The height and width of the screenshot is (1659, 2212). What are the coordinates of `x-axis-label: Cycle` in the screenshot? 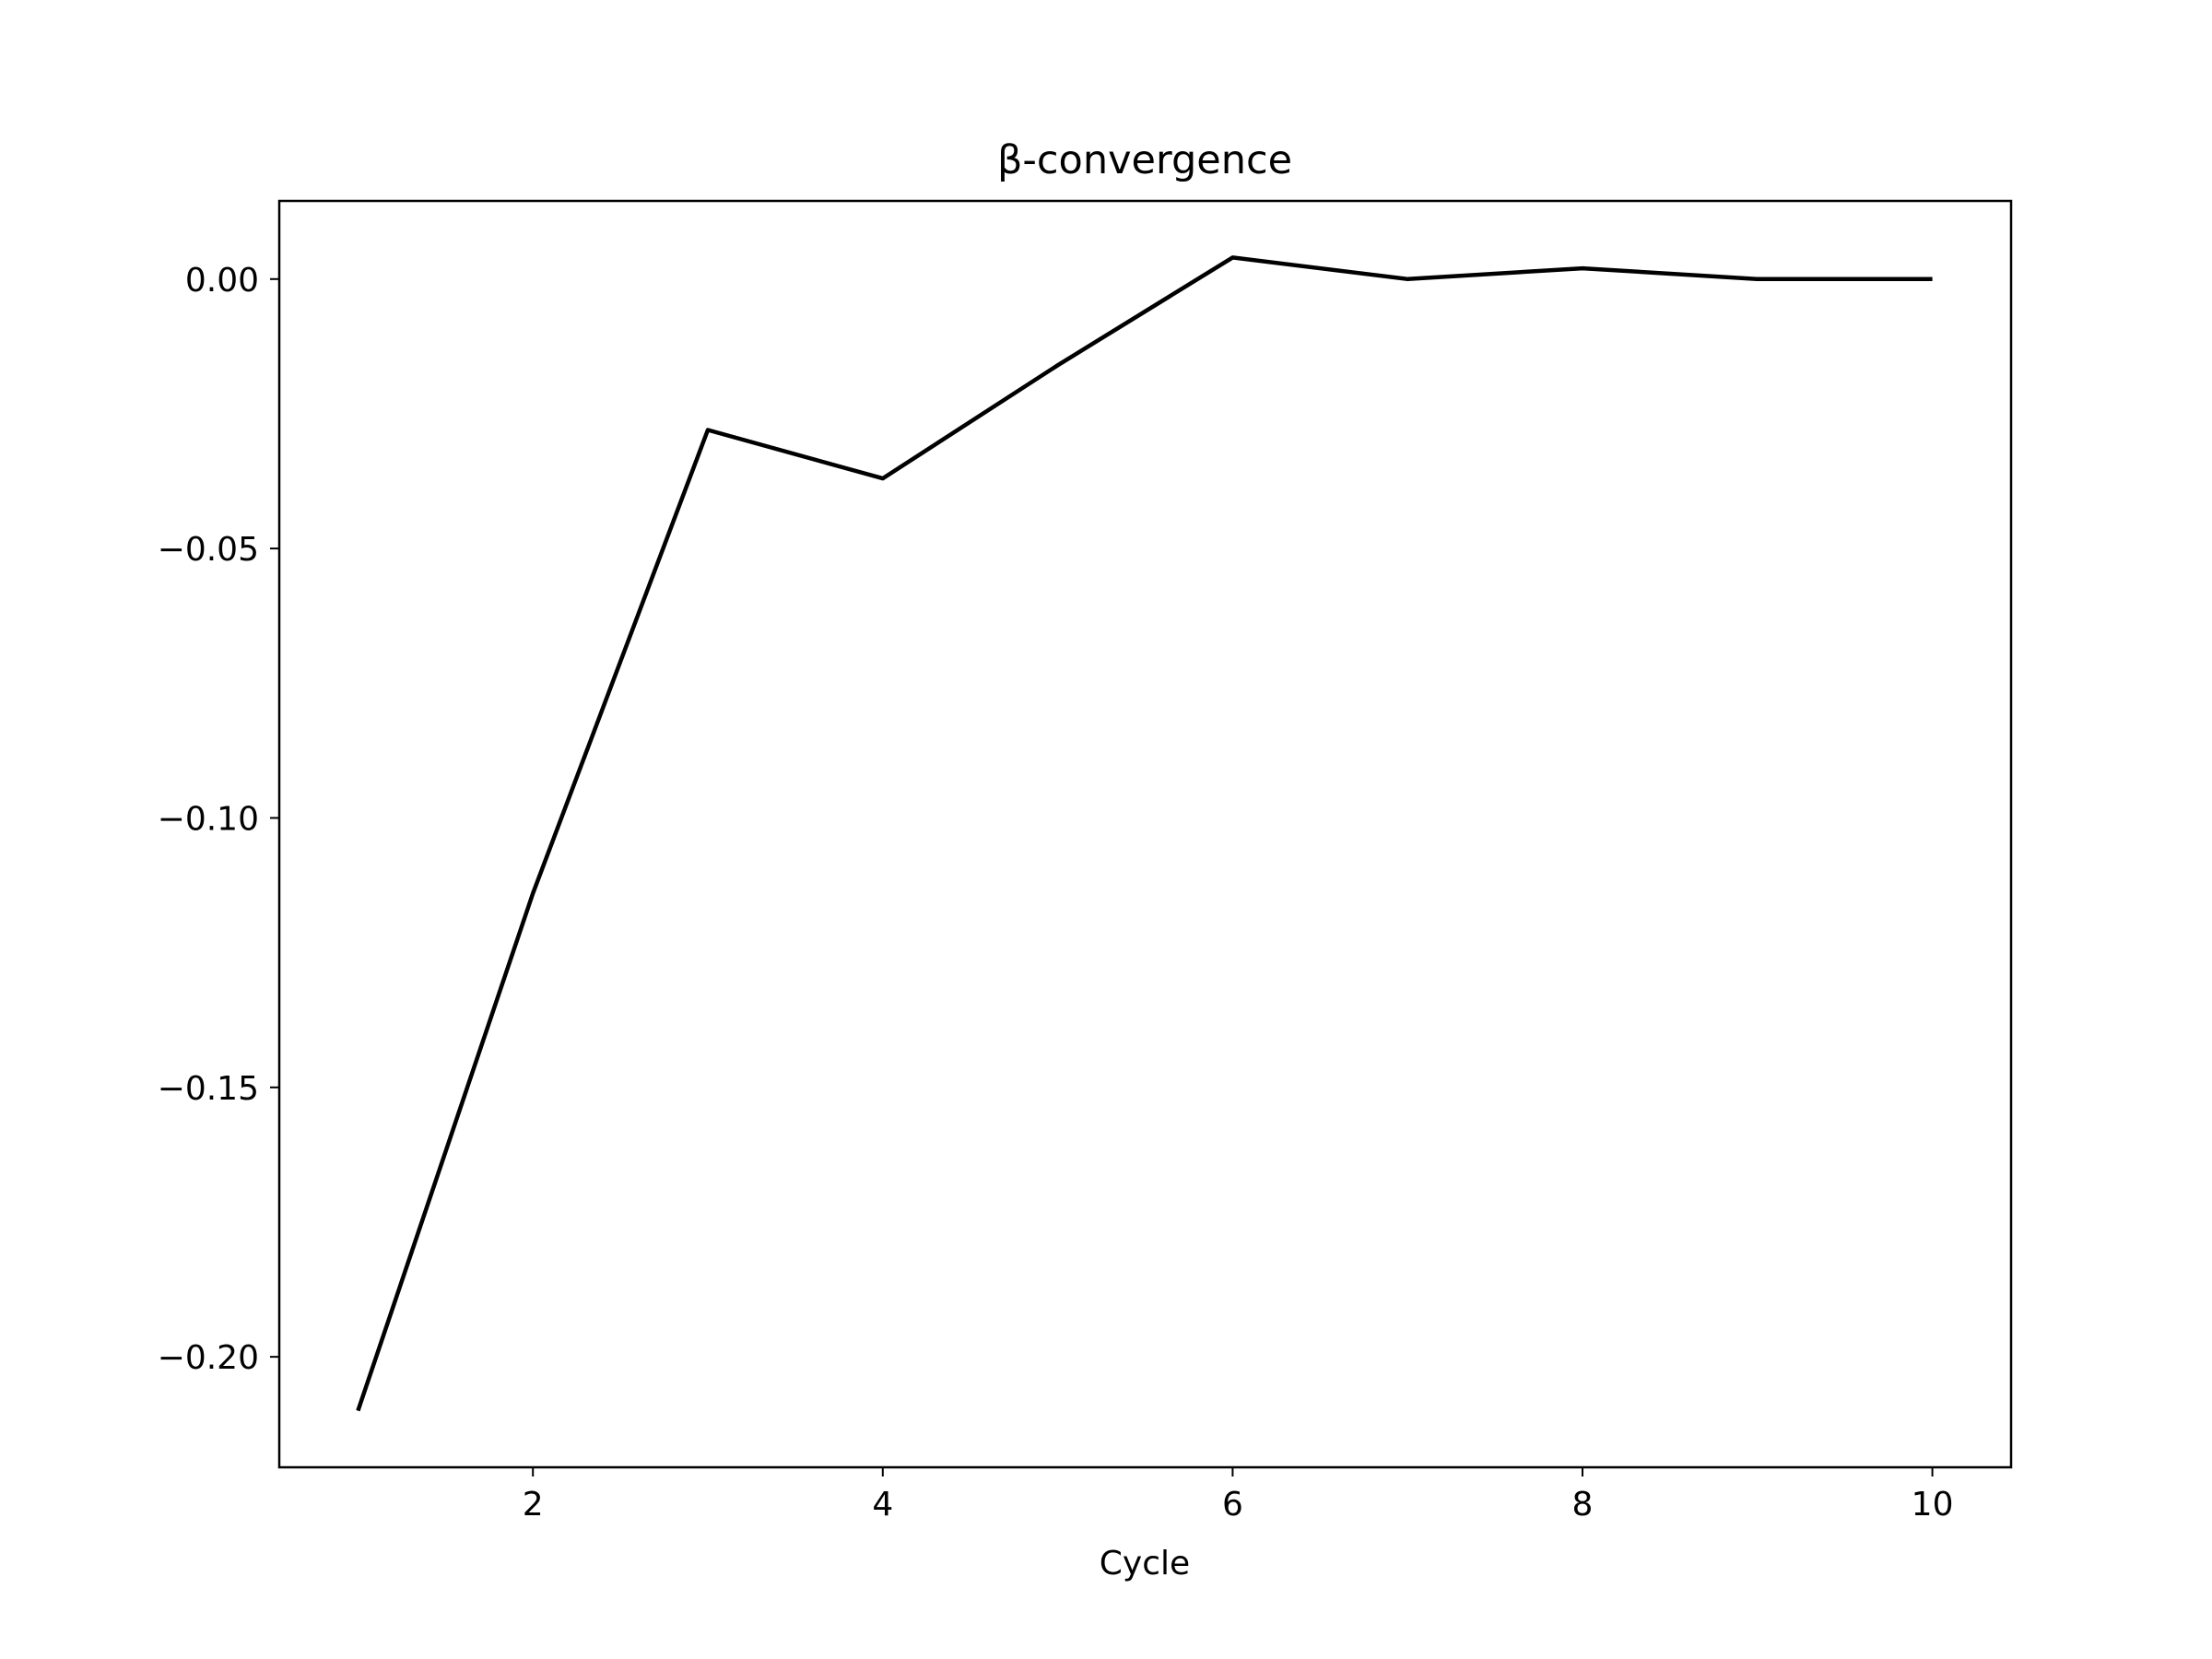 It's located at (1145, 1564).